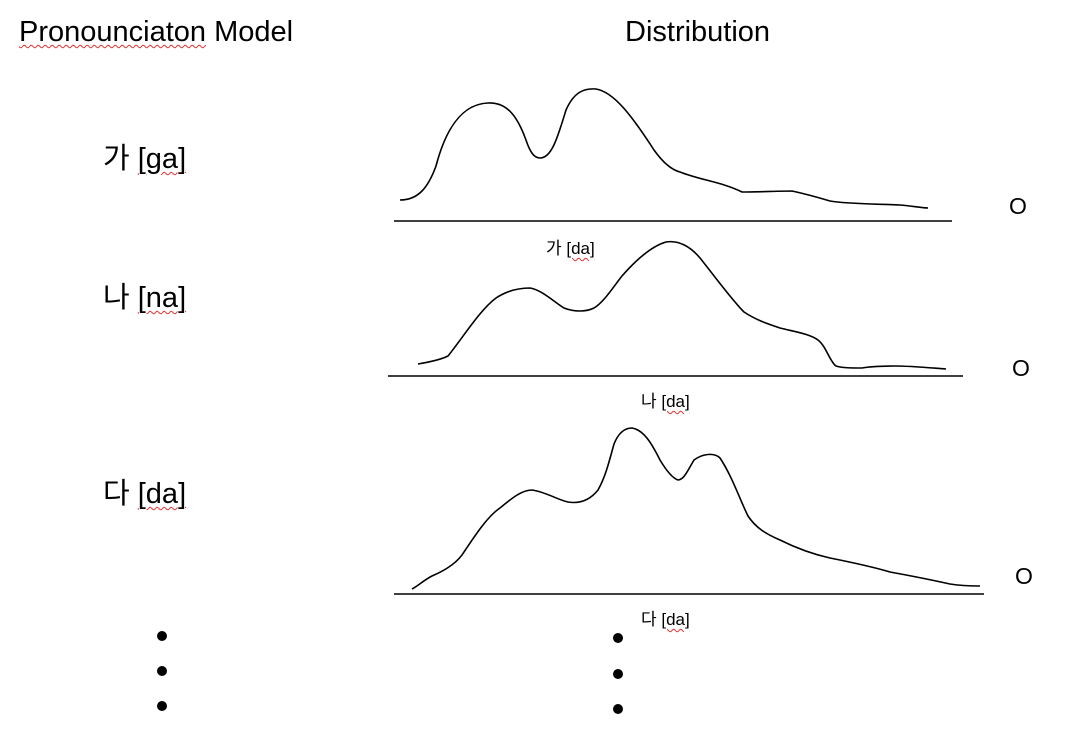 The width and height of the screenshot is (1072, 742). What do you see at coordinates (1024, 576) in the screenshot?
I see `marker-da: O` at bounding box center [1024, 576].